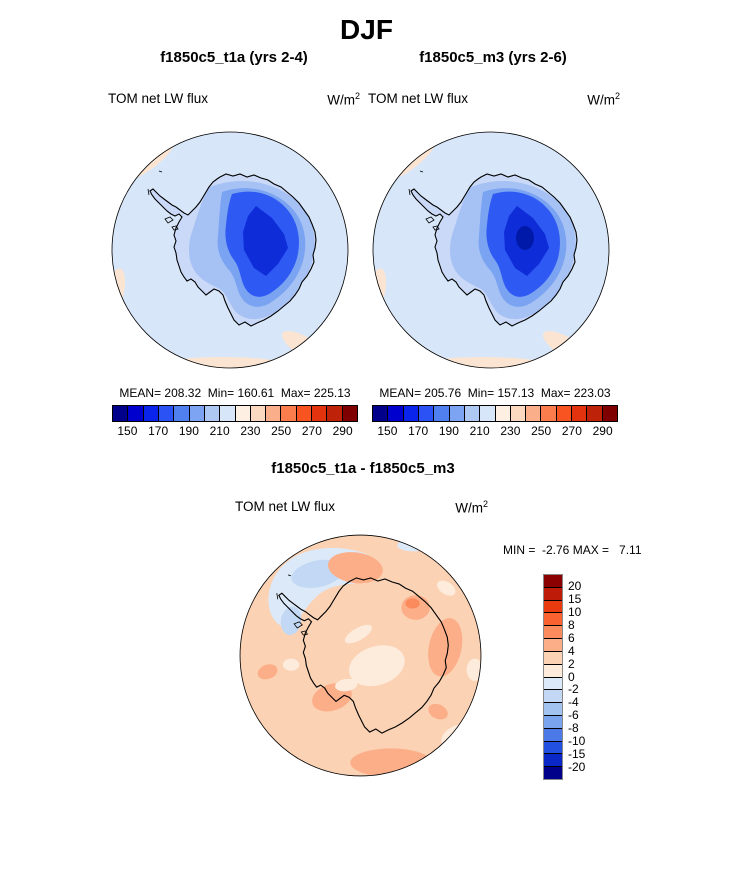  I want to click on colorbar-tick-label: 2, so click(571, 663).